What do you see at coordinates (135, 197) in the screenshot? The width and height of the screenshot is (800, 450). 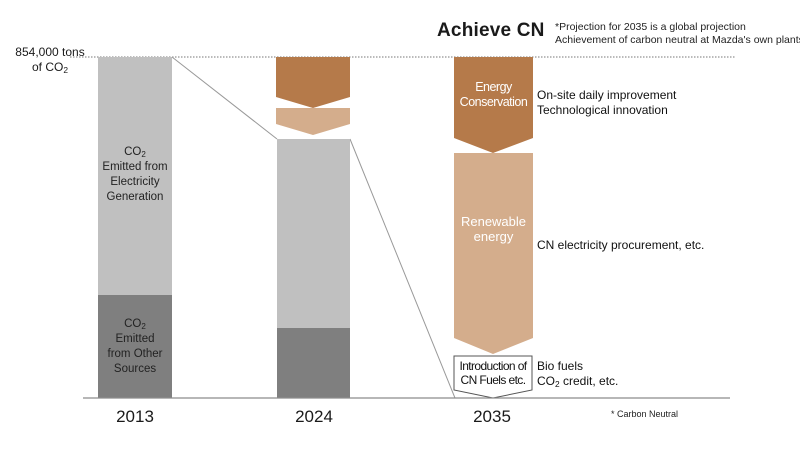 I see `label-line: Generation` at bounding box center [135, 197].